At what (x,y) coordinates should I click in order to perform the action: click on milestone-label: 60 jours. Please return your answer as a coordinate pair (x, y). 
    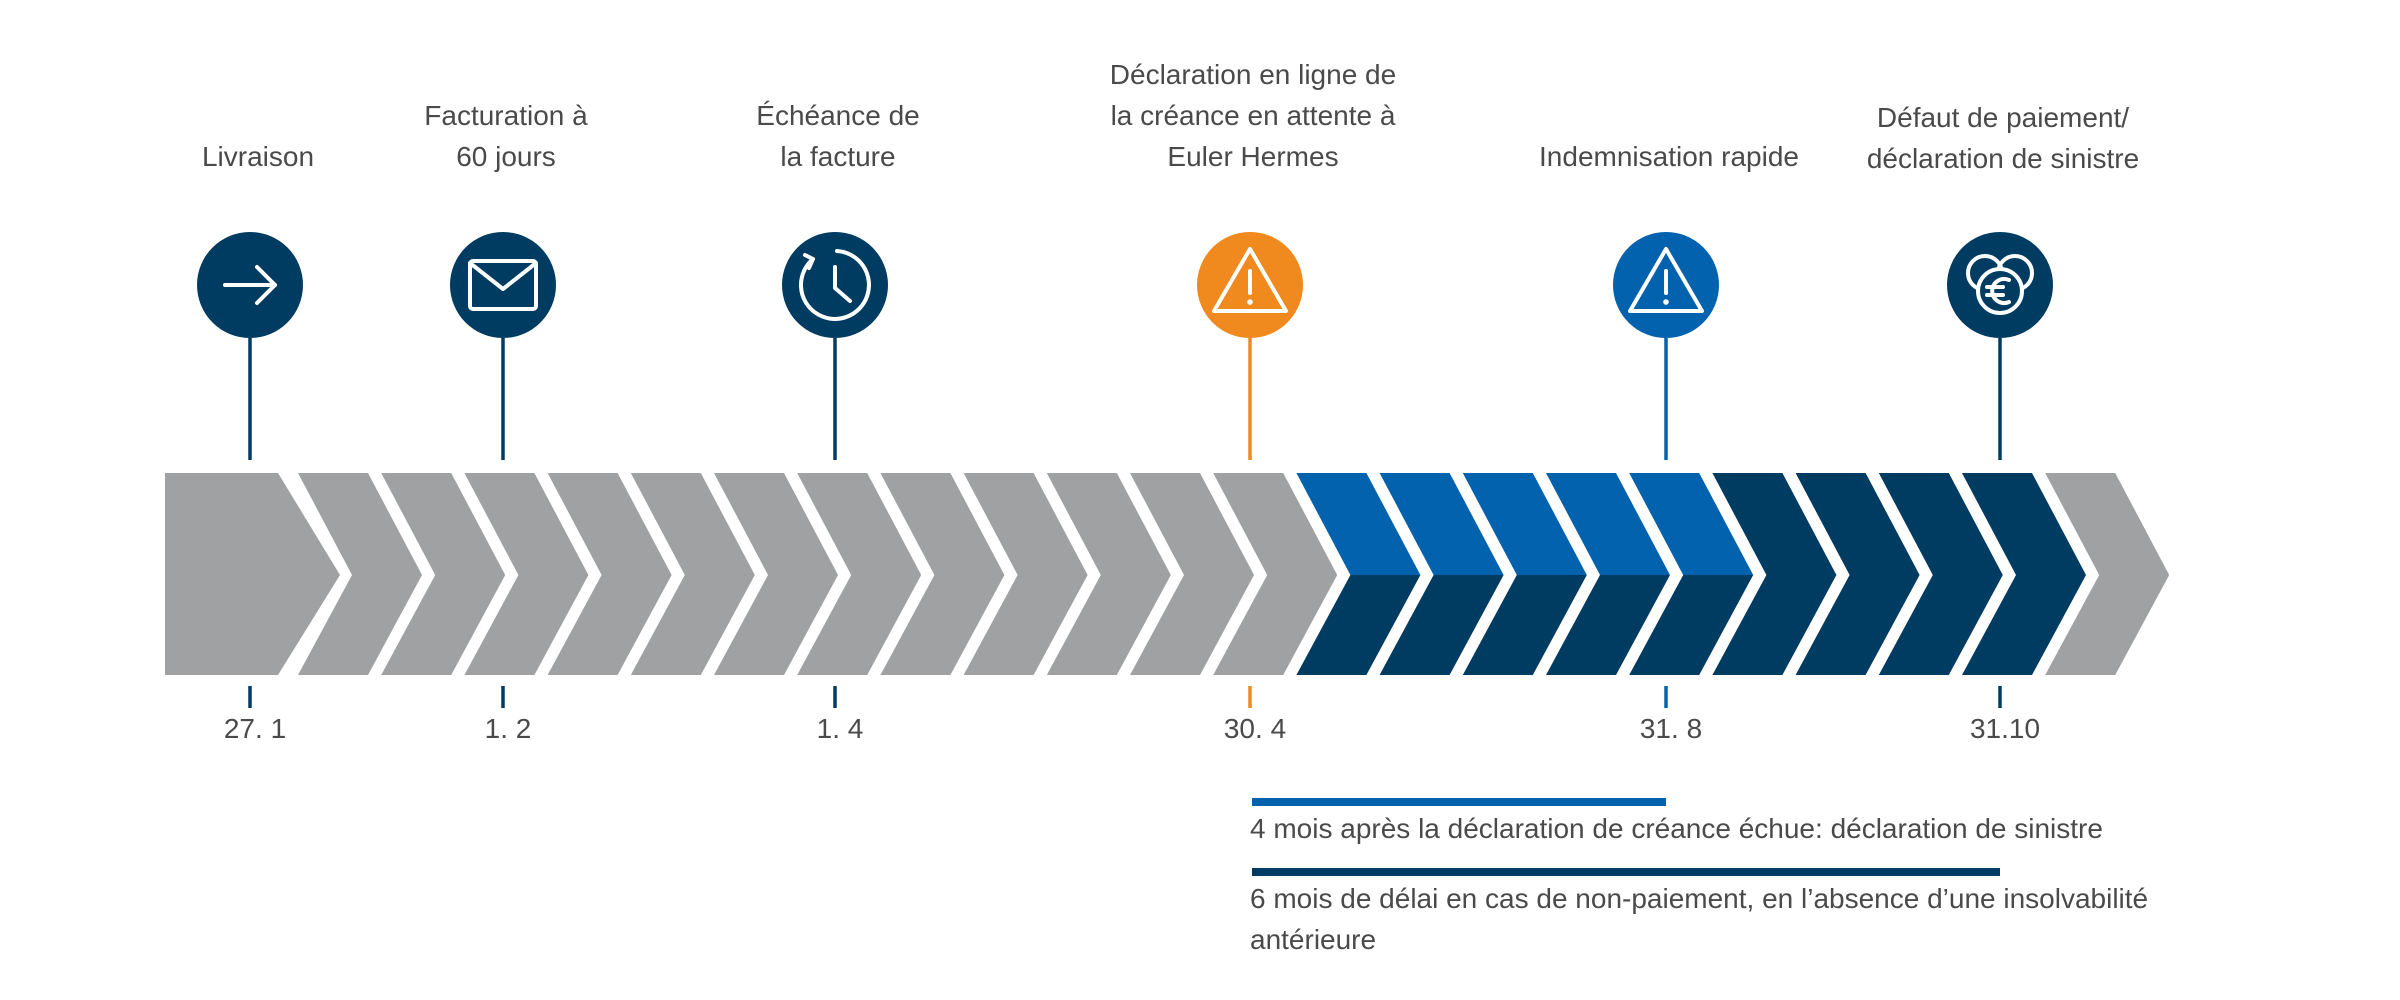
    Looking at the image, I should click on (506, 156).